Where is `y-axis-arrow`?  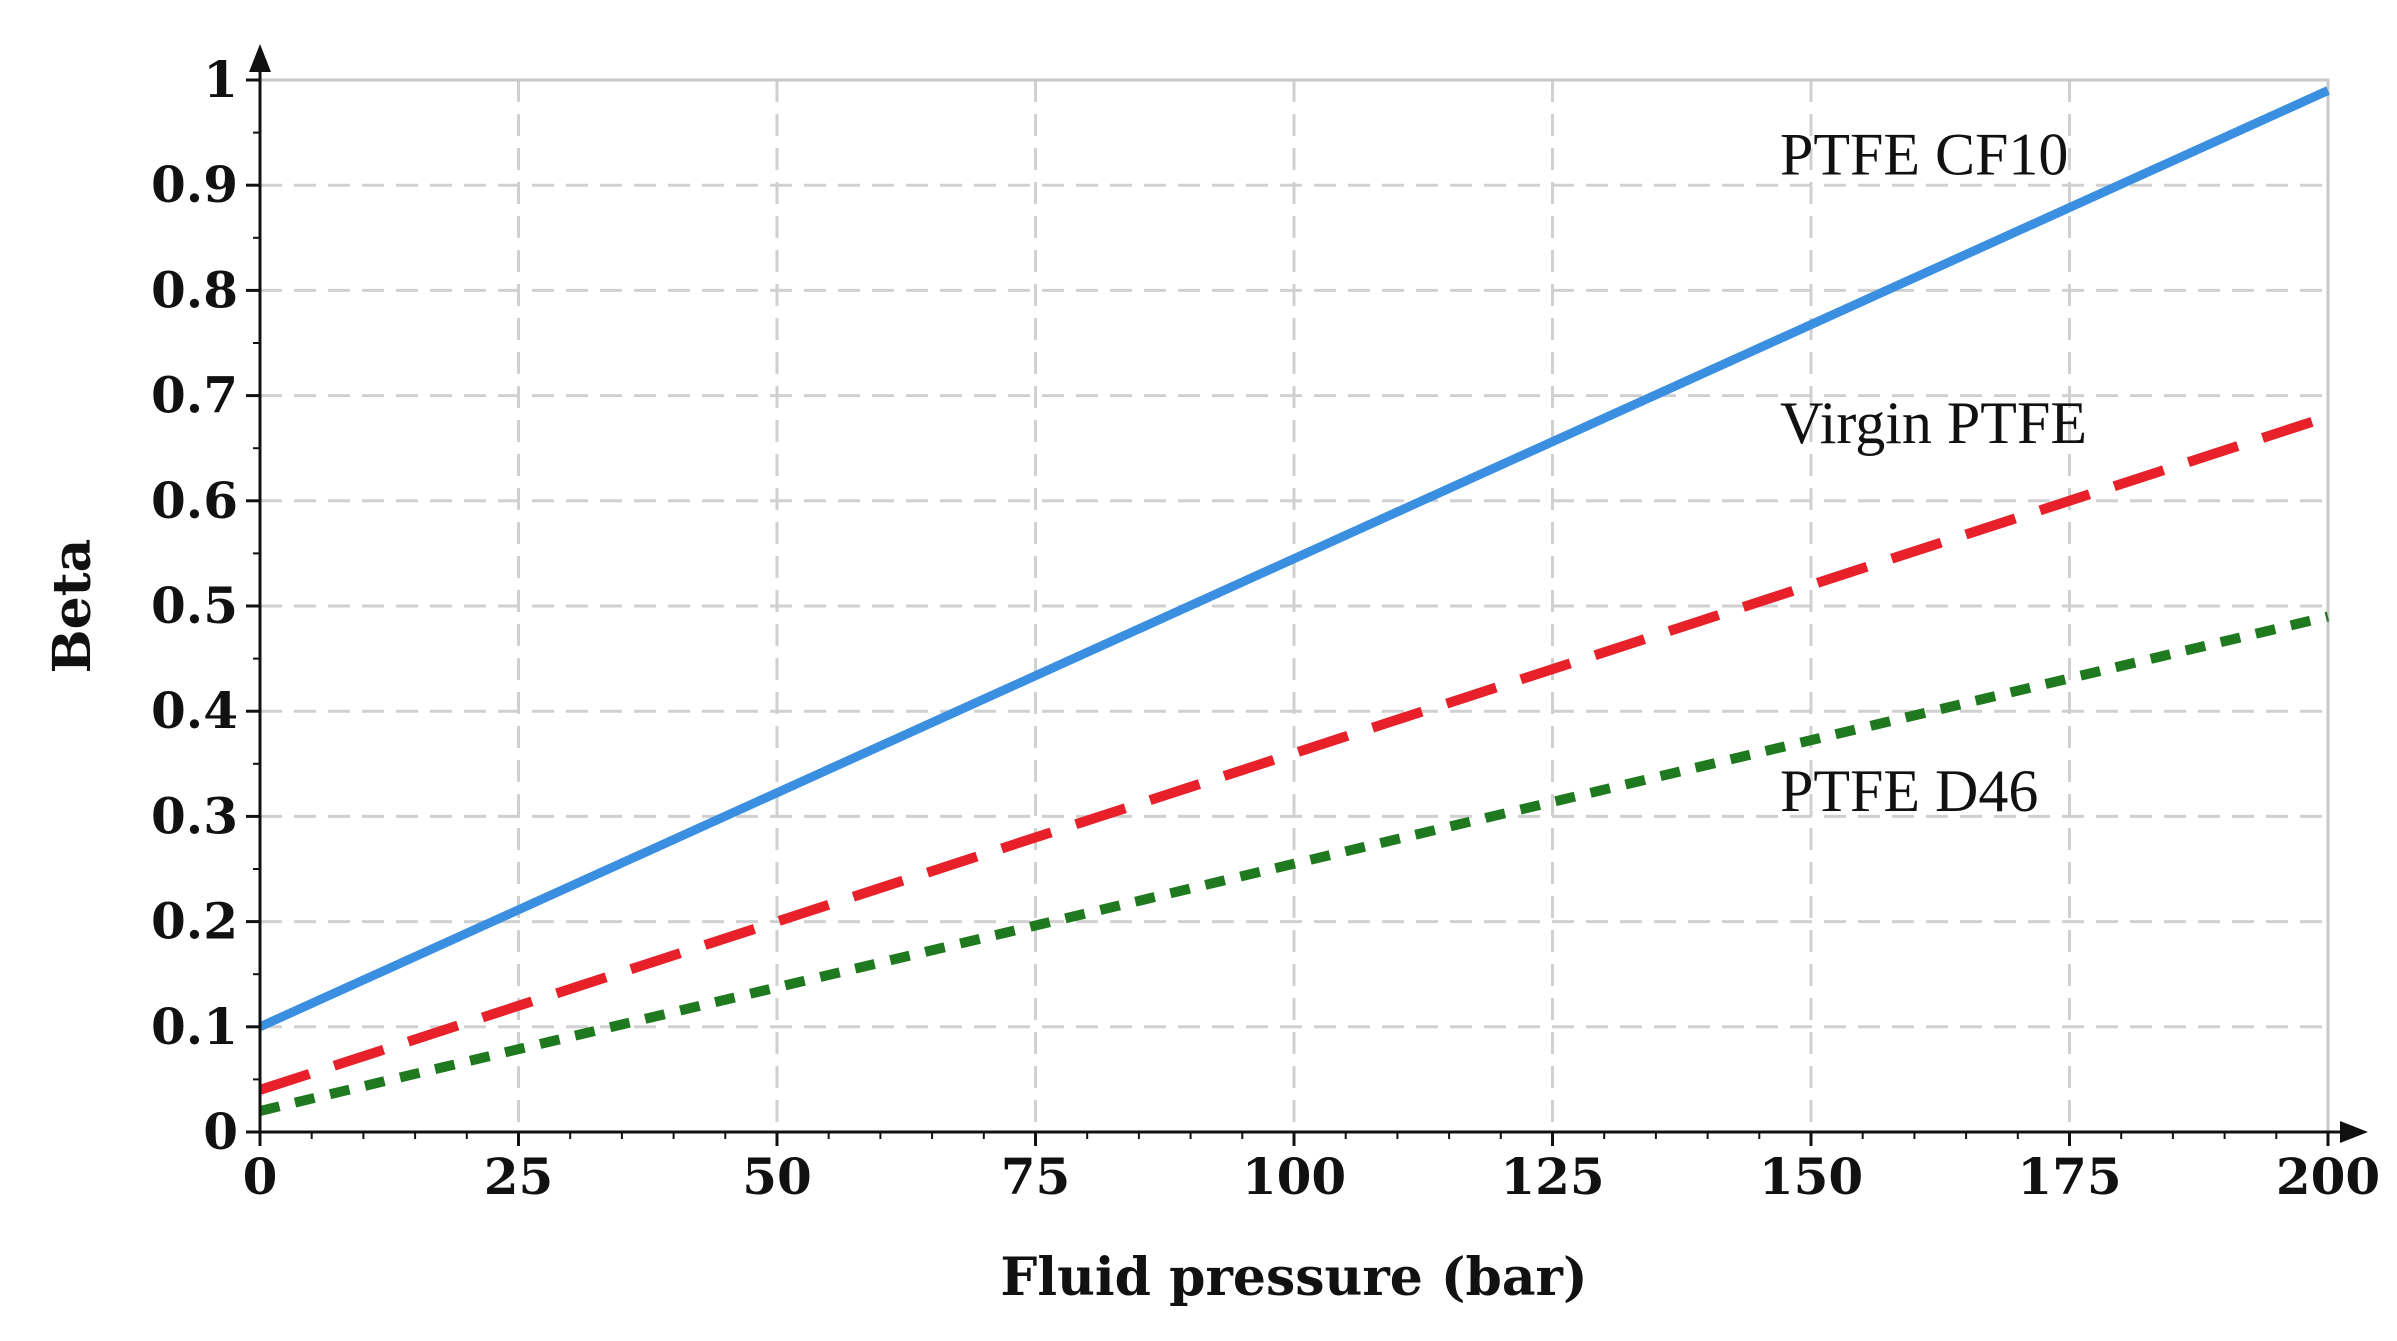
y-axis-arrow is located at coordinates (260, 58).